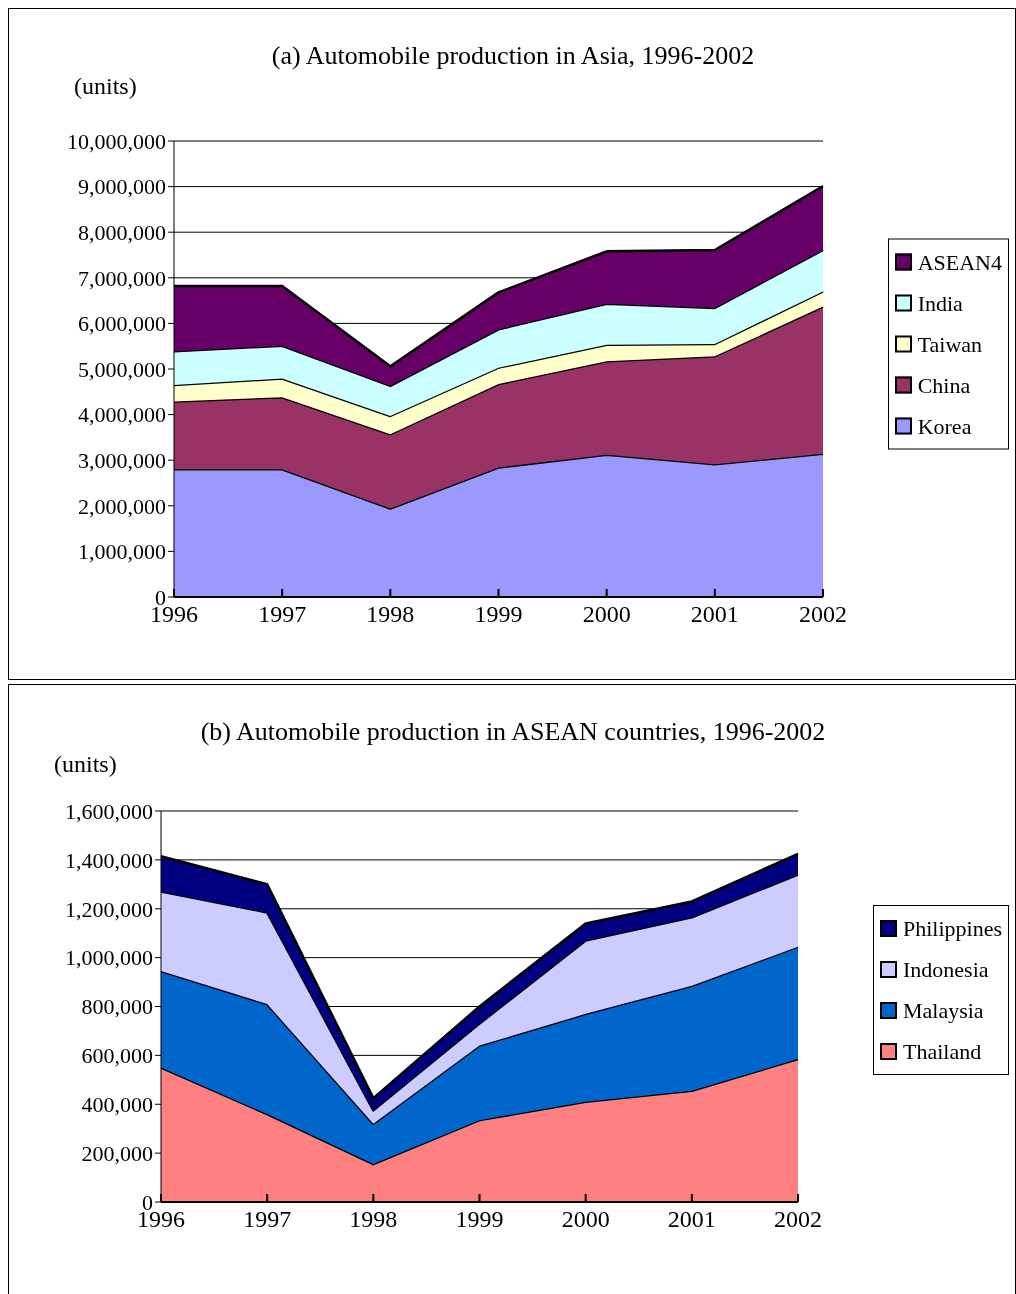  Describe the element at coordinates (109, 909) in the screenshot. I see `y-tick-label: 1,200,000` at that location.